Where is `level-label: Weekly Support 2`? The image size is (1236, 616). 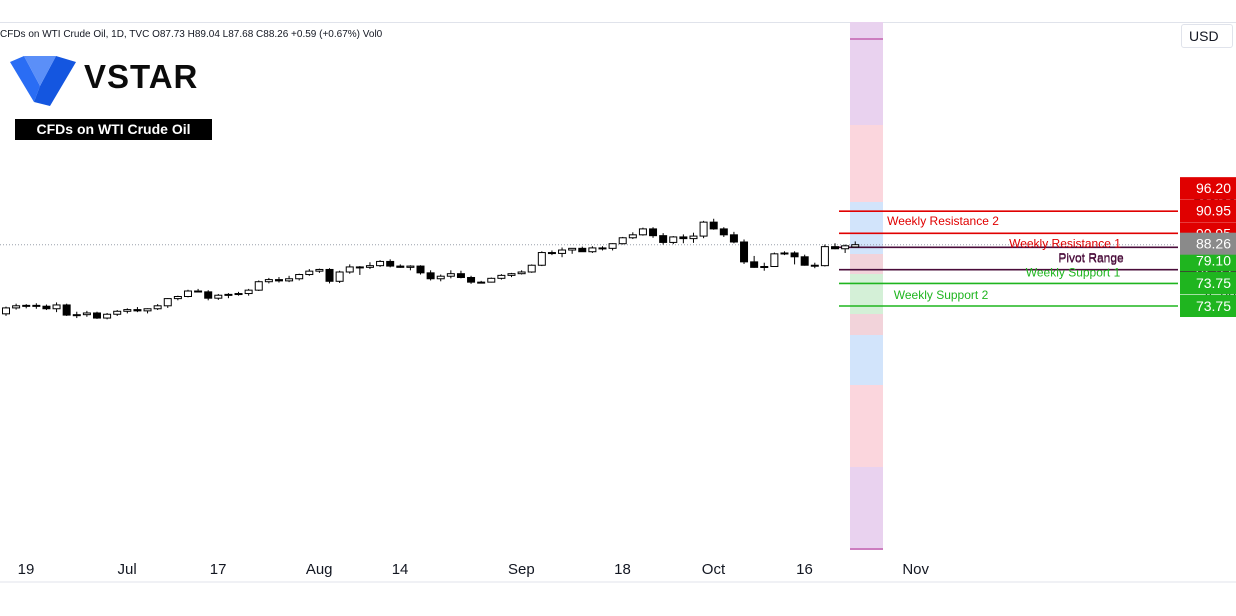
level-label: Weekly Support 2 is located at coordinates (941, 295).